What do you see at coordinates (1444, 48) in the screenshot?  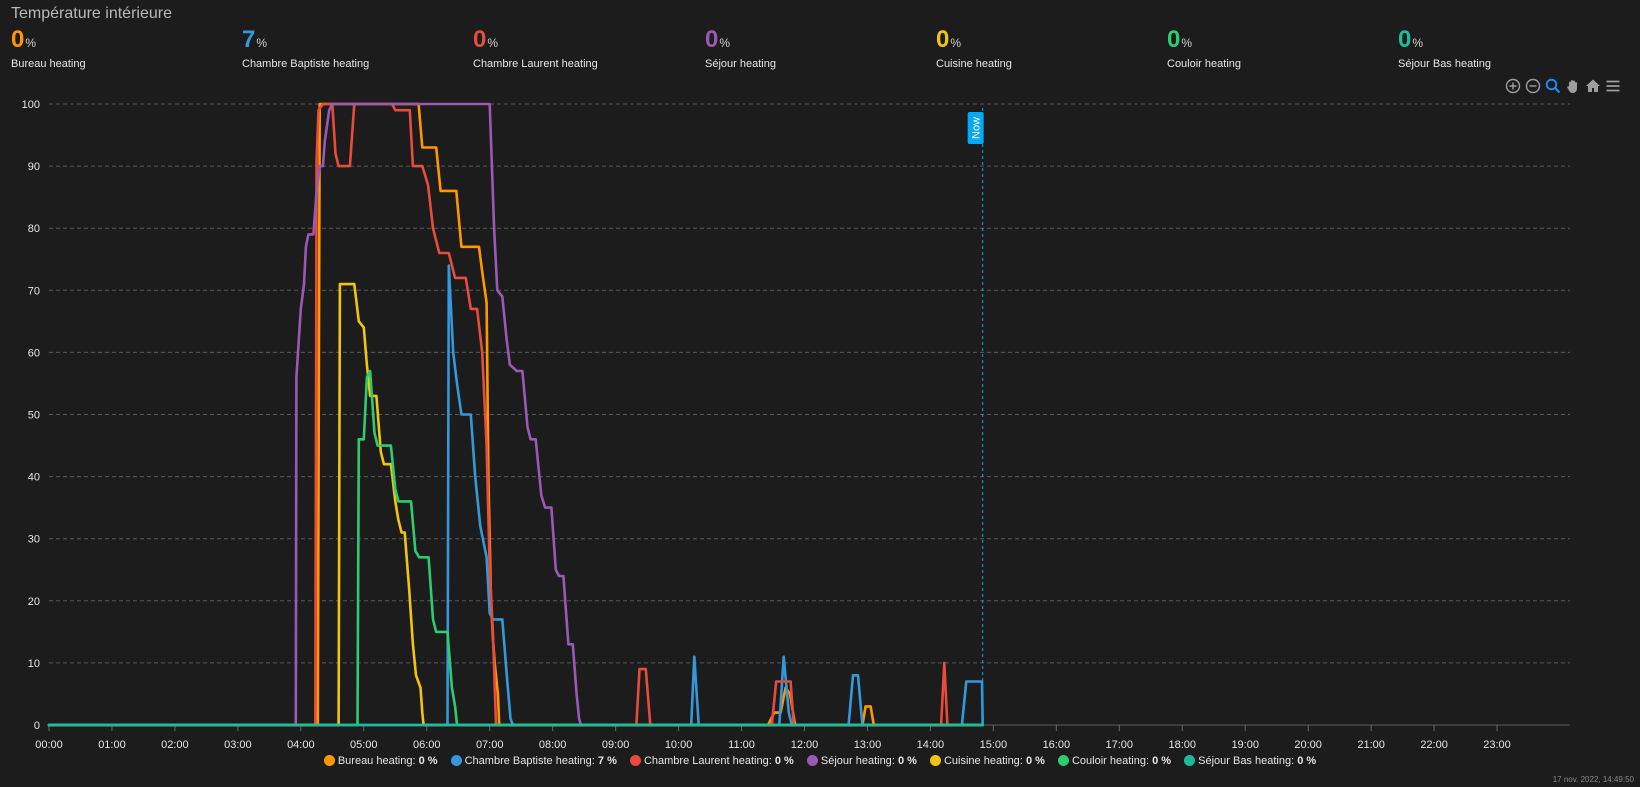 I see `stat-sejour-bas: 0% Séjour Bas heating` at bounding box center [1444, 48].